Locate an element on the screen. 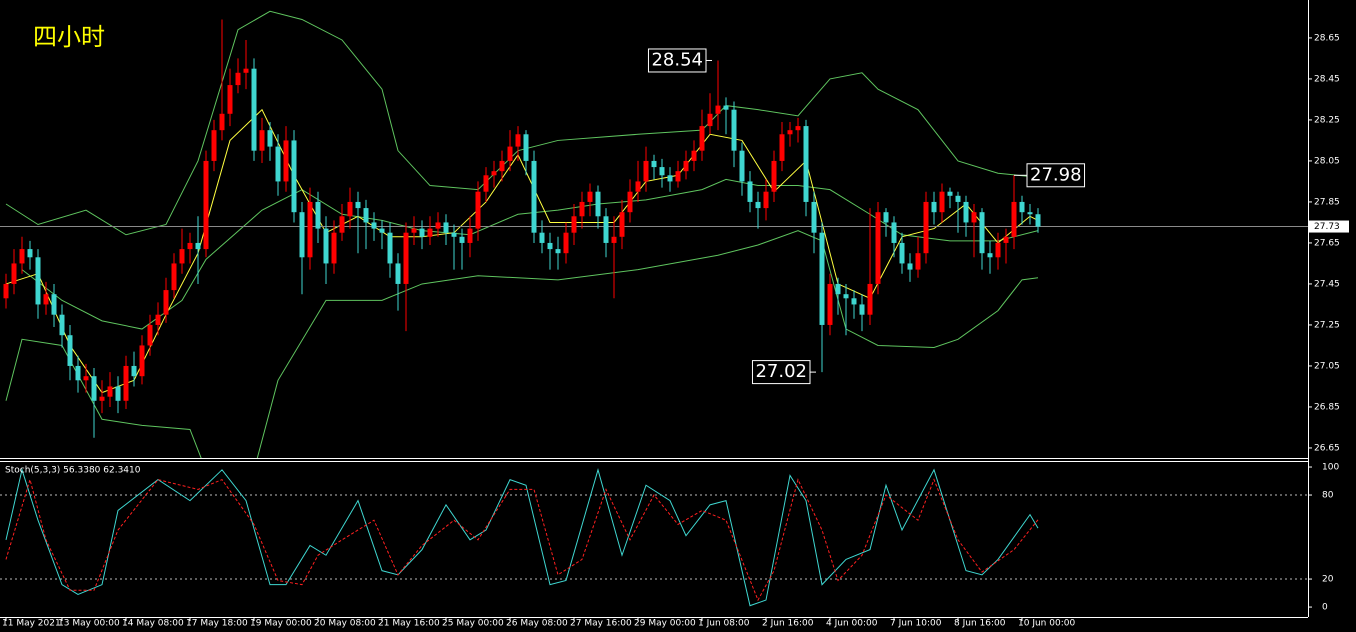 This screenshot has height=632, width=1356. price-annotation: 27.02 is located at coordinates (781, 371).